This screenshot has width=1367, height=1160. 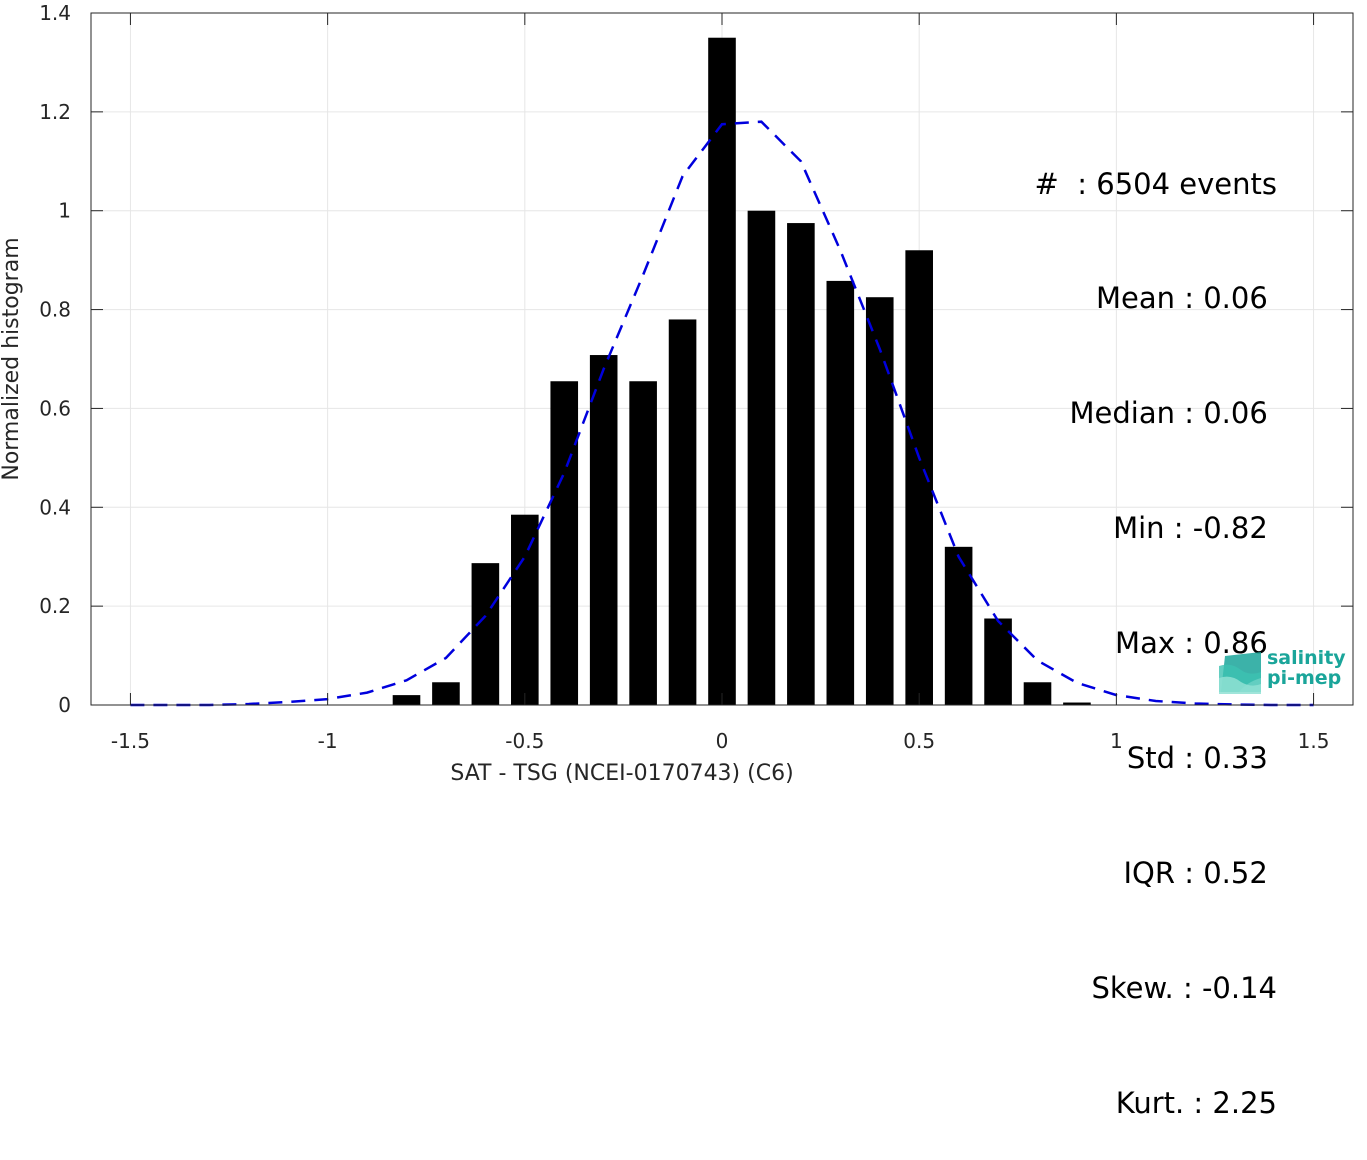 I want to click on x-axis-label: SAT - TSG (NCEI-0170743) (C6), so click(x=621, y=773).